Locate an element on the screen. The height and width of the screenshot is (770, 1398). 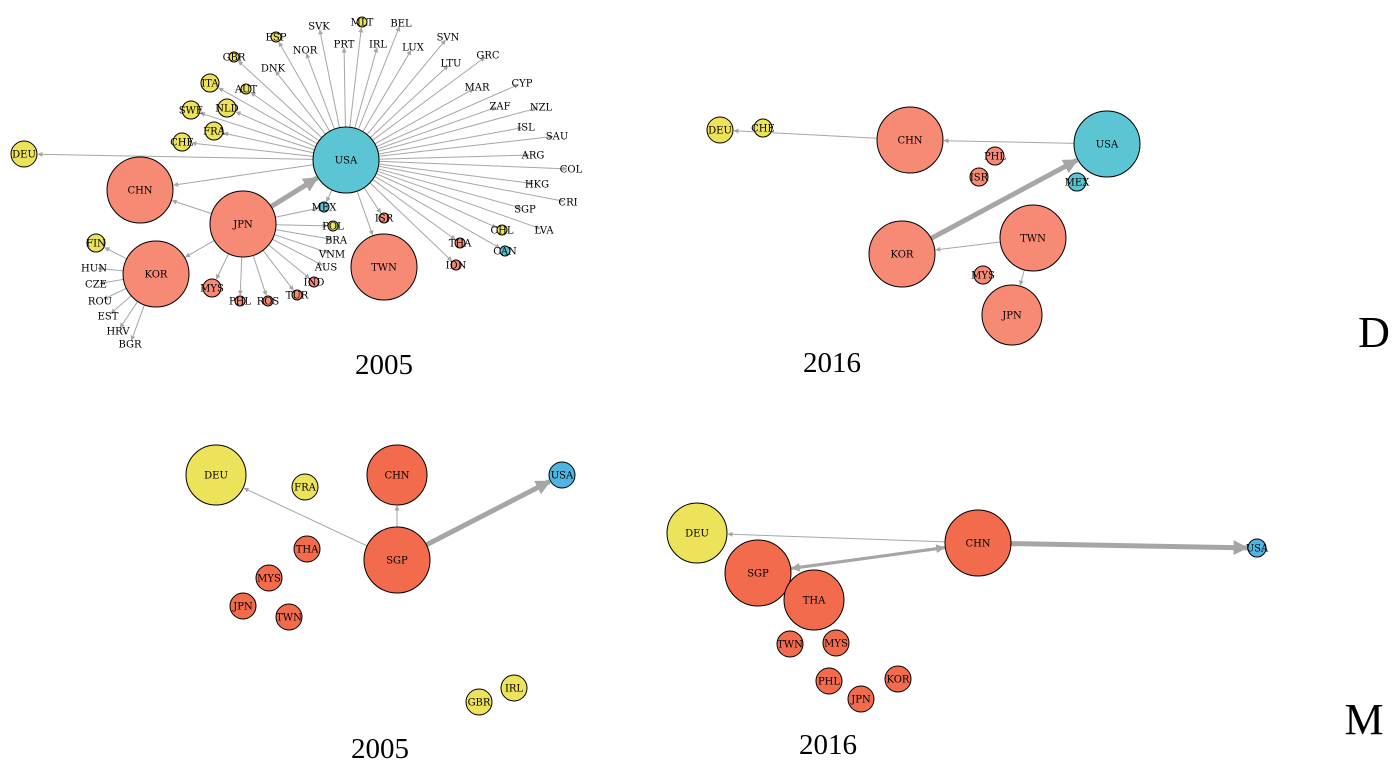
node-label-aus: AUS is located at coordinates (326, 268).